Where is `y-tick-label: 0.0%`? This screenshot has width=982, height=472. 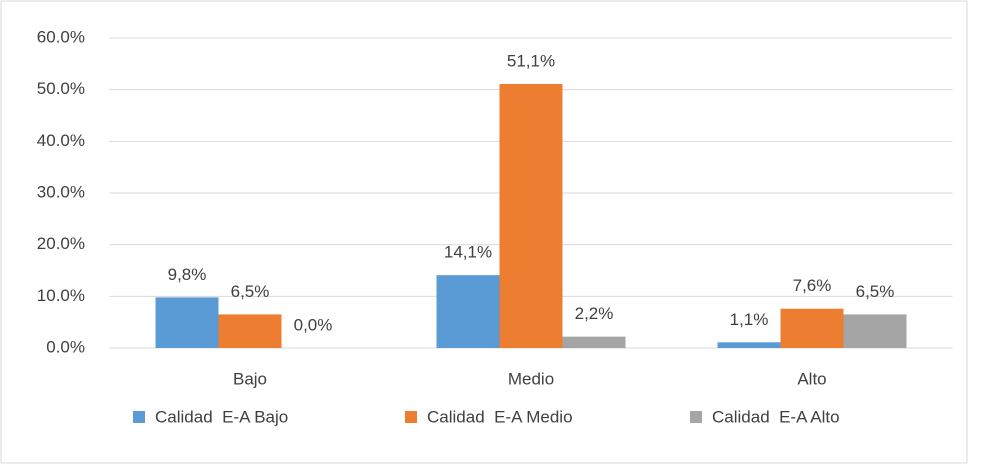 y-tick-label: 0.0% is located at coordinates (65, 346).